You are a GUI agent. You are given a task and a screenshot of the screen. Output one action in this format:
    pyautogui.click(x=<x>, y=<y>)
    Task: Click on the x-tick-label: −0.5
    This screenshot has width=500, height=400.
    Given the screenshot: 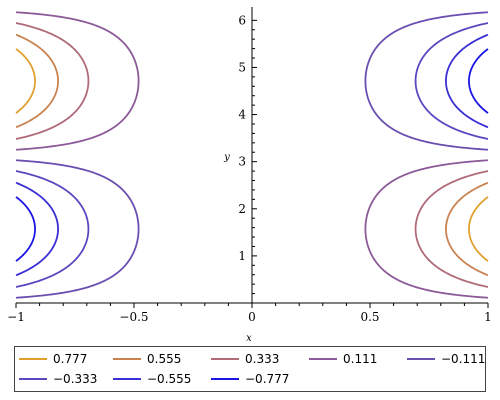 What is the action you would take?
    pyautogui.click(x=133, y=317)
    